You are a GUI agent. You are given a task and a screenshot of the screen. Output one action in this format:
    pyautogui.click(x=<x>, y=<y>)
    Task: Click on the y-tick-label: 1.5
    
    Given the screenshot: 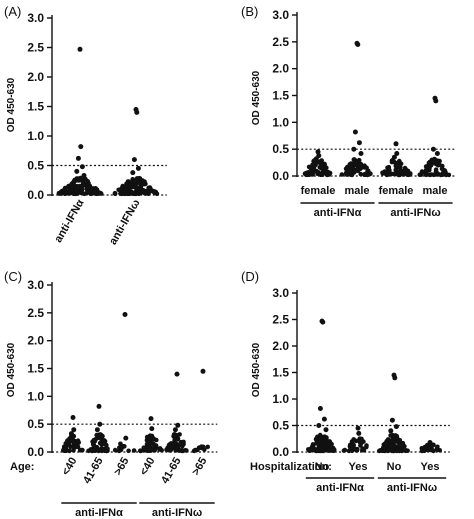 What is the action you would take?
    pyautogui.click(x=280, y=96)
    